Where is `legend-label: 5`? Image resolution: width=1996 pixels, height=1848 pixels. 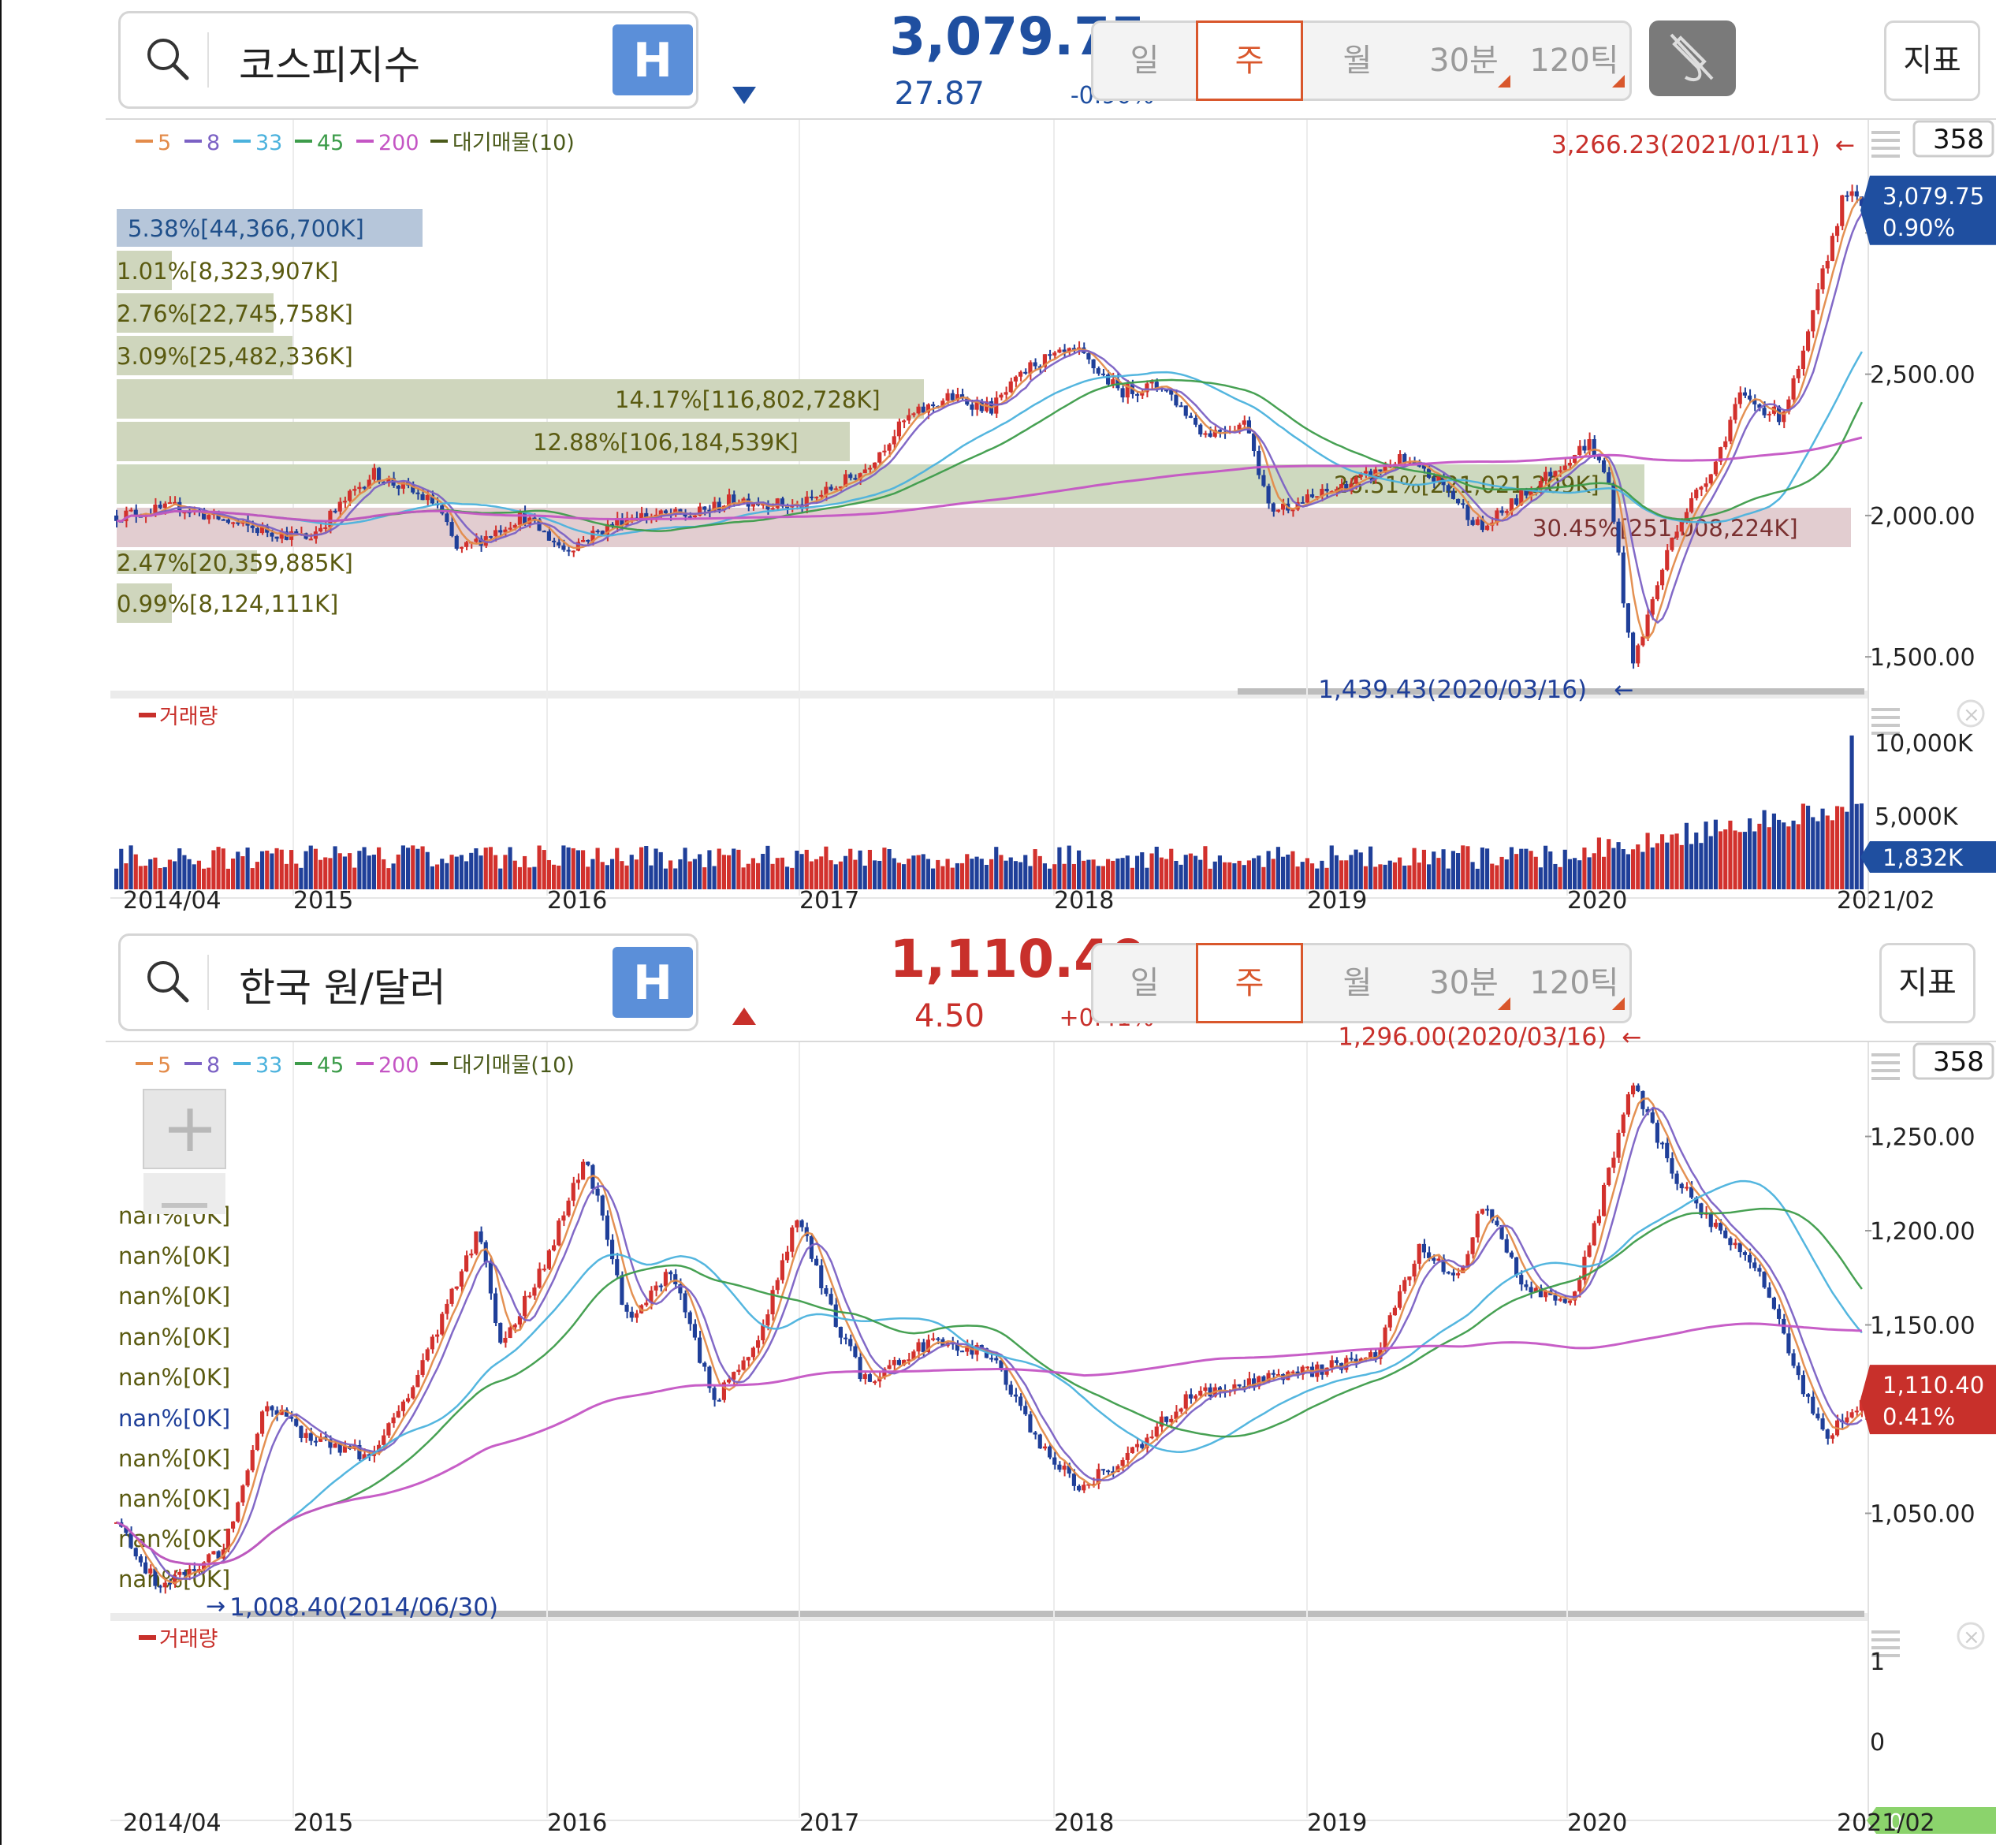
legend-label: 5 is located at coordinates (164, 143).